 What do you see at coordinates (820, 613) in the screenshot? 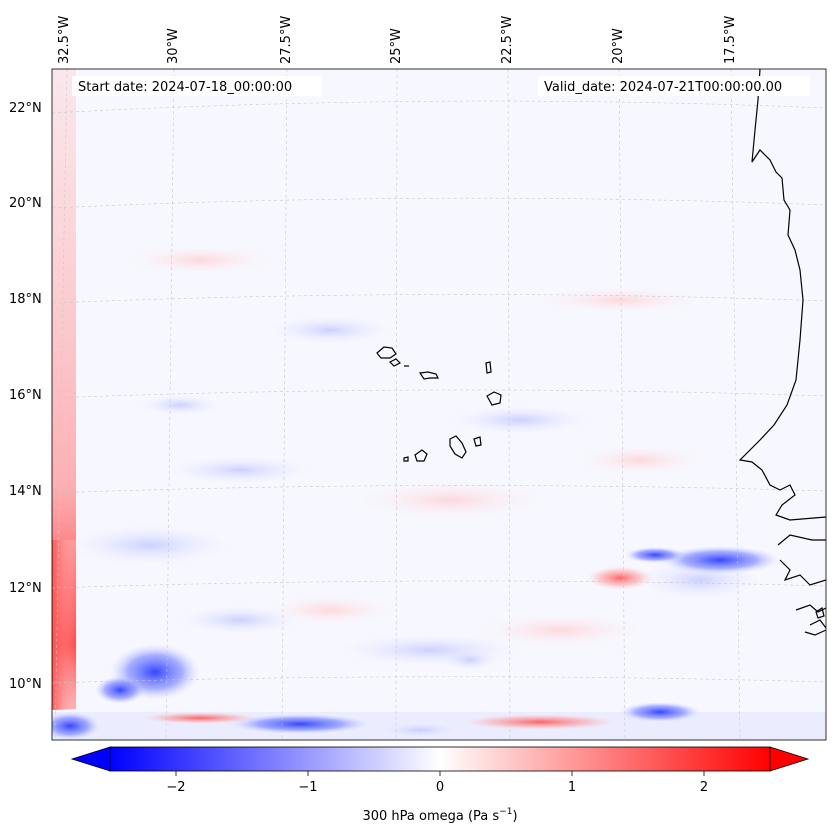
I see `bissagos-islands` at bounding box center [820, 613].